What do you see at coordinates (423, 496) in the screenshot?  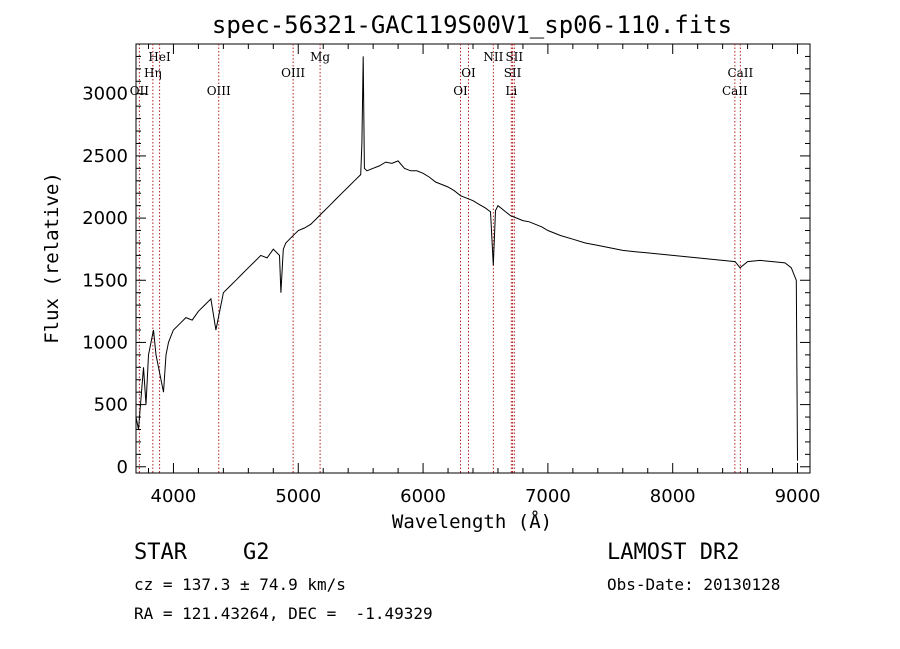 I see `x-tick-label: 6000` at bounding box center [423, 496].